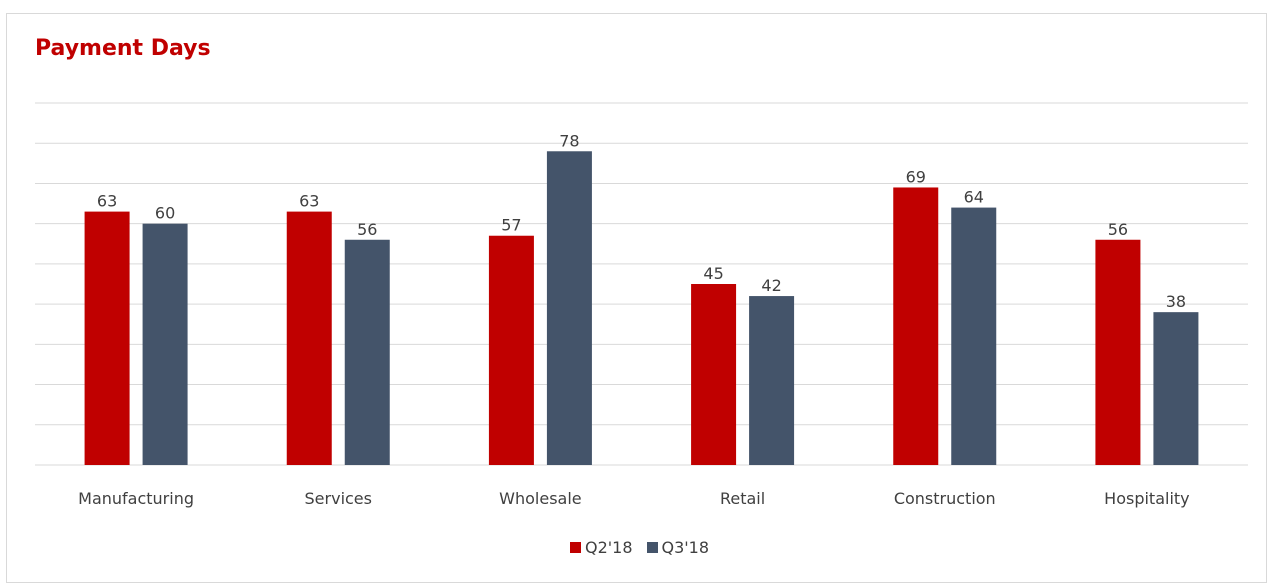 Image resolution: width=1279 pixels, height=583 pixels. Describe the element at coordinates (713, 273) in the screenshot. I see `data-label-retail-series-1: 45` at that location.